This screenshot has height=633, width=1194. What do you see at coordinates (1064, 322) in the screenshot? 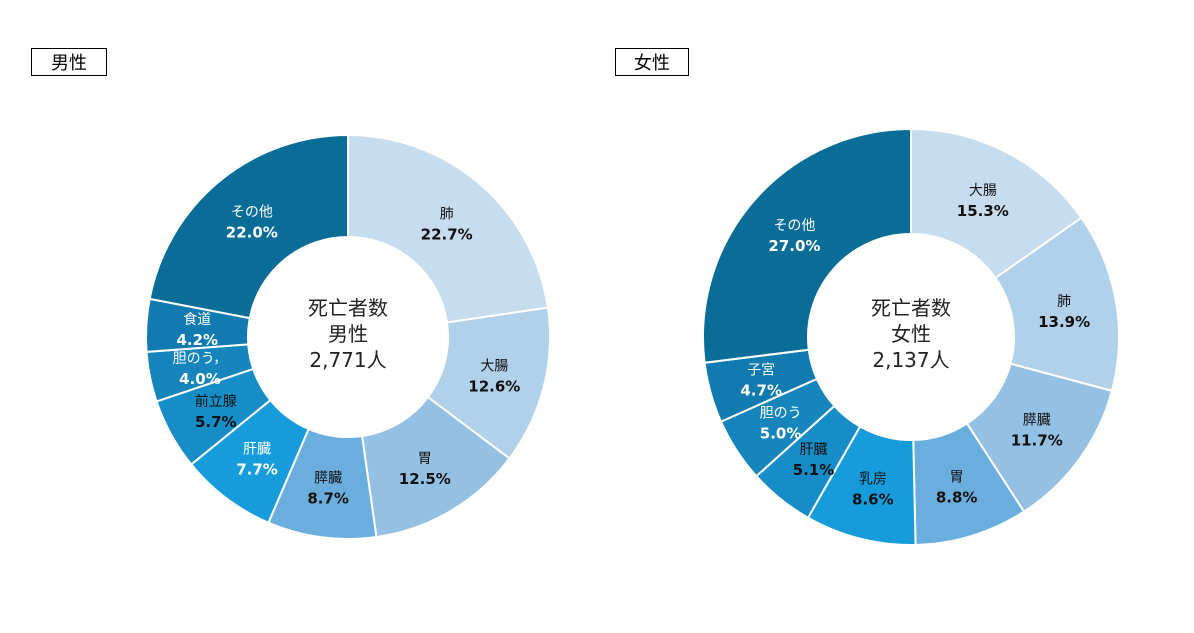
I see `female-slice-value-1: 13.9%` at bounding box center [1064, 322].